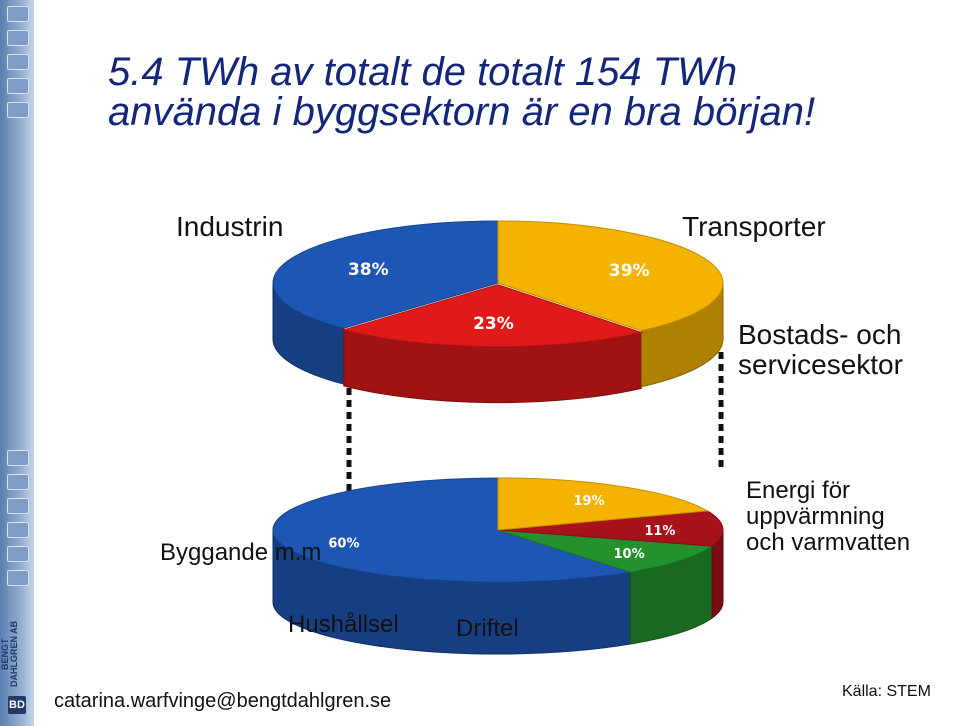  I want to click on title-line-1: 5.4 TWh av totalt de totalt 154 TWh, so click(423, 72).